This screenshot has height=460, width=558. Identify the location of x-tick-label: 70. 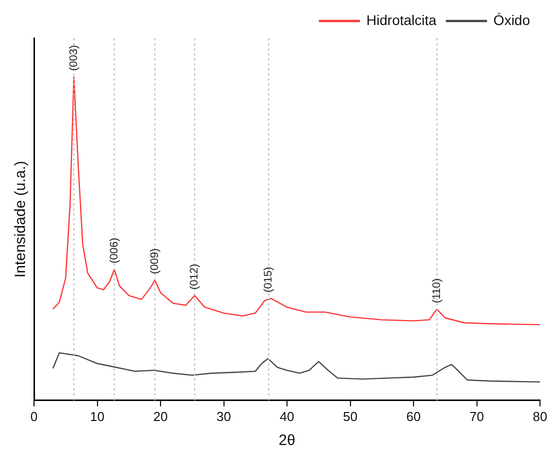
(477, 416).